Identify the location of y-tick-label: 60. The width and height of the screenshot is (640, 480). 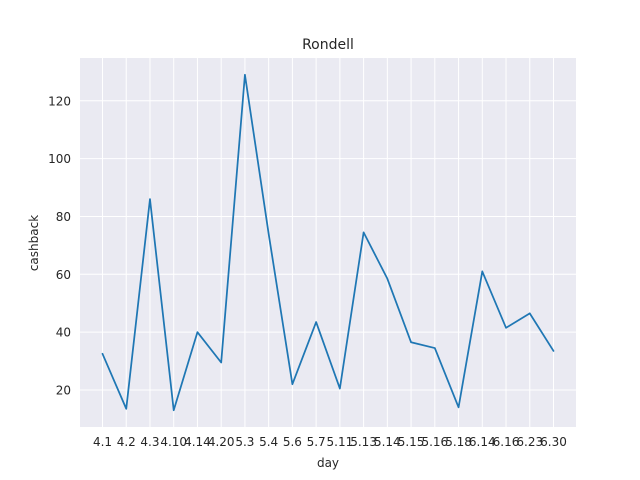
(63, 275).